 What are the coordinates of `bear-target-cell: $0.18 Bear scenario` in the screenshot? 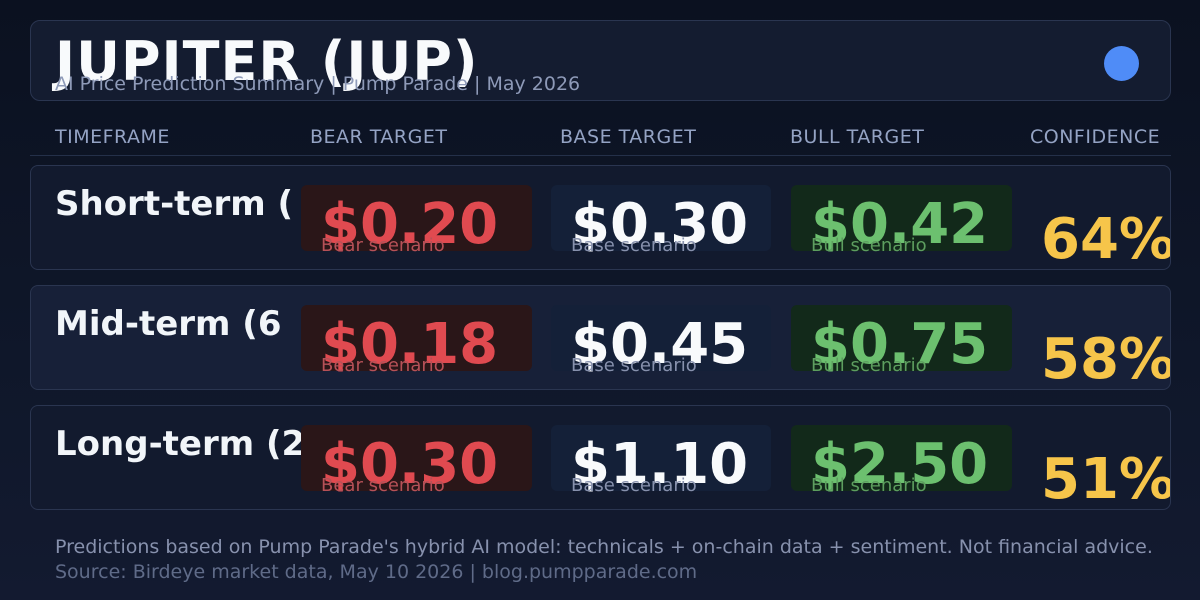 It's located at (416, 341).